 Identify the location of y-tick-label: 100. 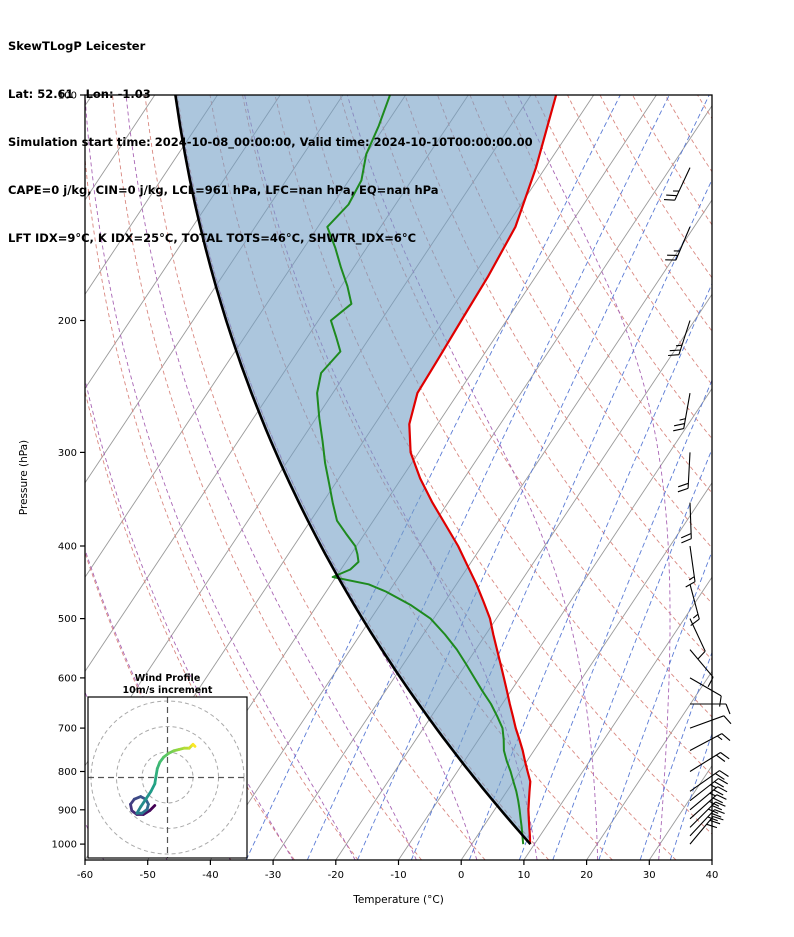
(67, 96).